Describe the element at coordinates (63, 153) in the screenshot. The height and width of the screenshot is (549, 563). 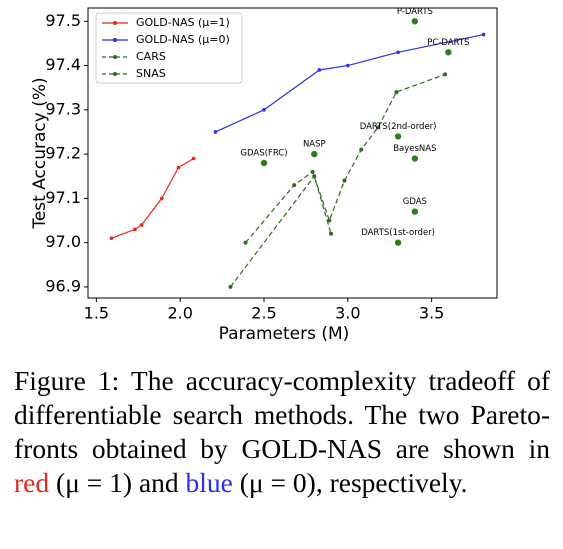
I see `y-tick-label: 97.2` at that location.